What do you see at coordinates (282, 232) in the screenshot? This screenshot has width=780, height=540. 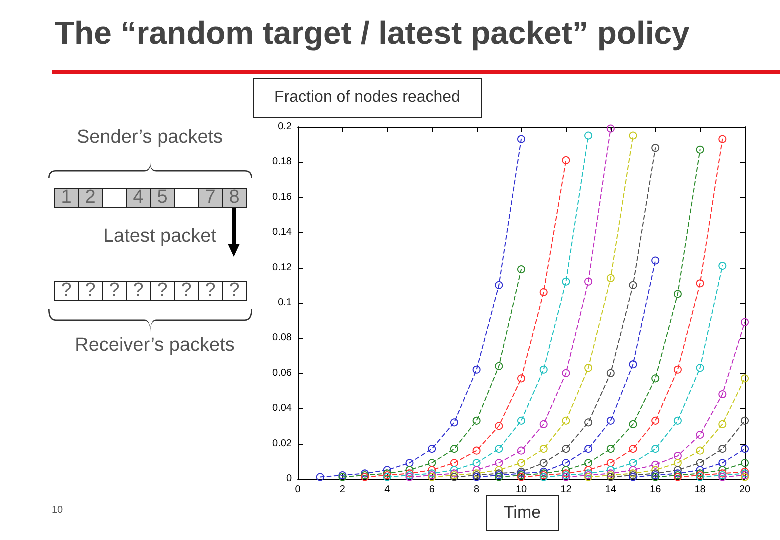 I see `y-tick-label: 0.14` at bounding box center [282, 232].